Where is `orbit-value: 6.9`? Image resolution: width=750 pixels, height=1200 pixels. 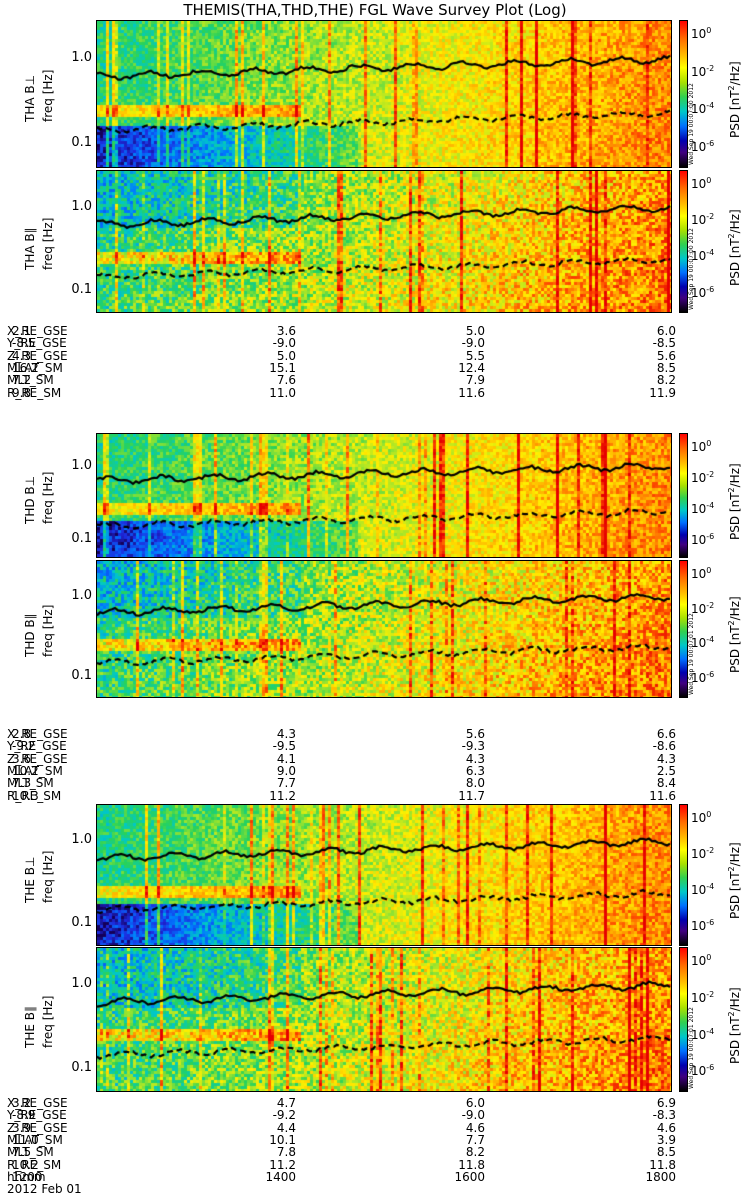
orbit-value: 6.9 is located at coordinates (666, 1103).